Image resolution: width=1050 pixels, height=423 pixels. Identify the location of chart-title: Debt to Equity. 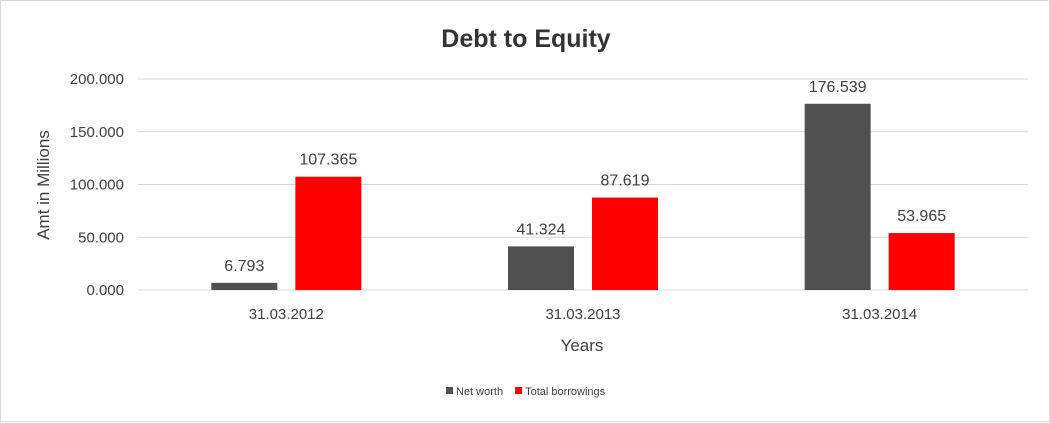
(526, 39).